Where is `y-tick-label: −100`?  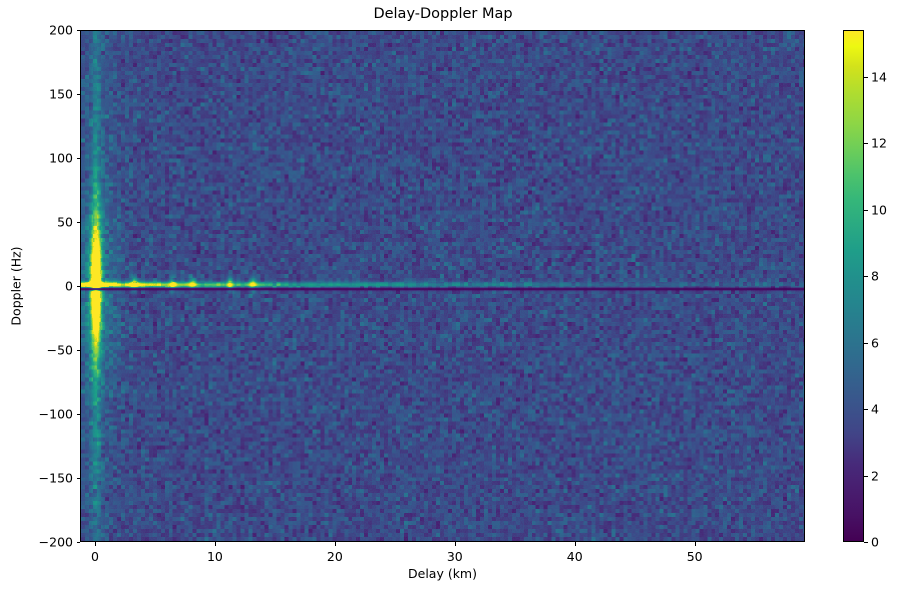 y-tick-label: −100 is located at coordinates (55, 414).